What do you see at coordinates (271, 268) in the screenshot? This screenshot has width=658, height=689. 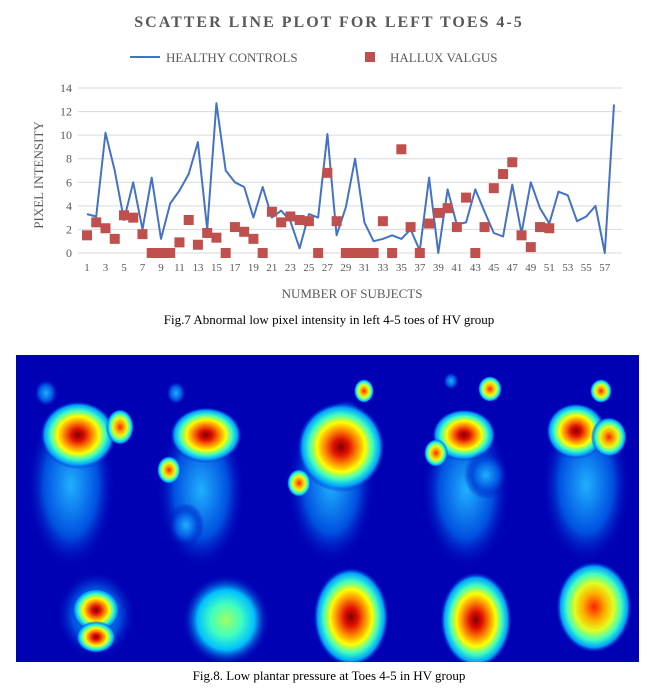 I see `x-tick-label: 21` at bounding box center [271, 268].